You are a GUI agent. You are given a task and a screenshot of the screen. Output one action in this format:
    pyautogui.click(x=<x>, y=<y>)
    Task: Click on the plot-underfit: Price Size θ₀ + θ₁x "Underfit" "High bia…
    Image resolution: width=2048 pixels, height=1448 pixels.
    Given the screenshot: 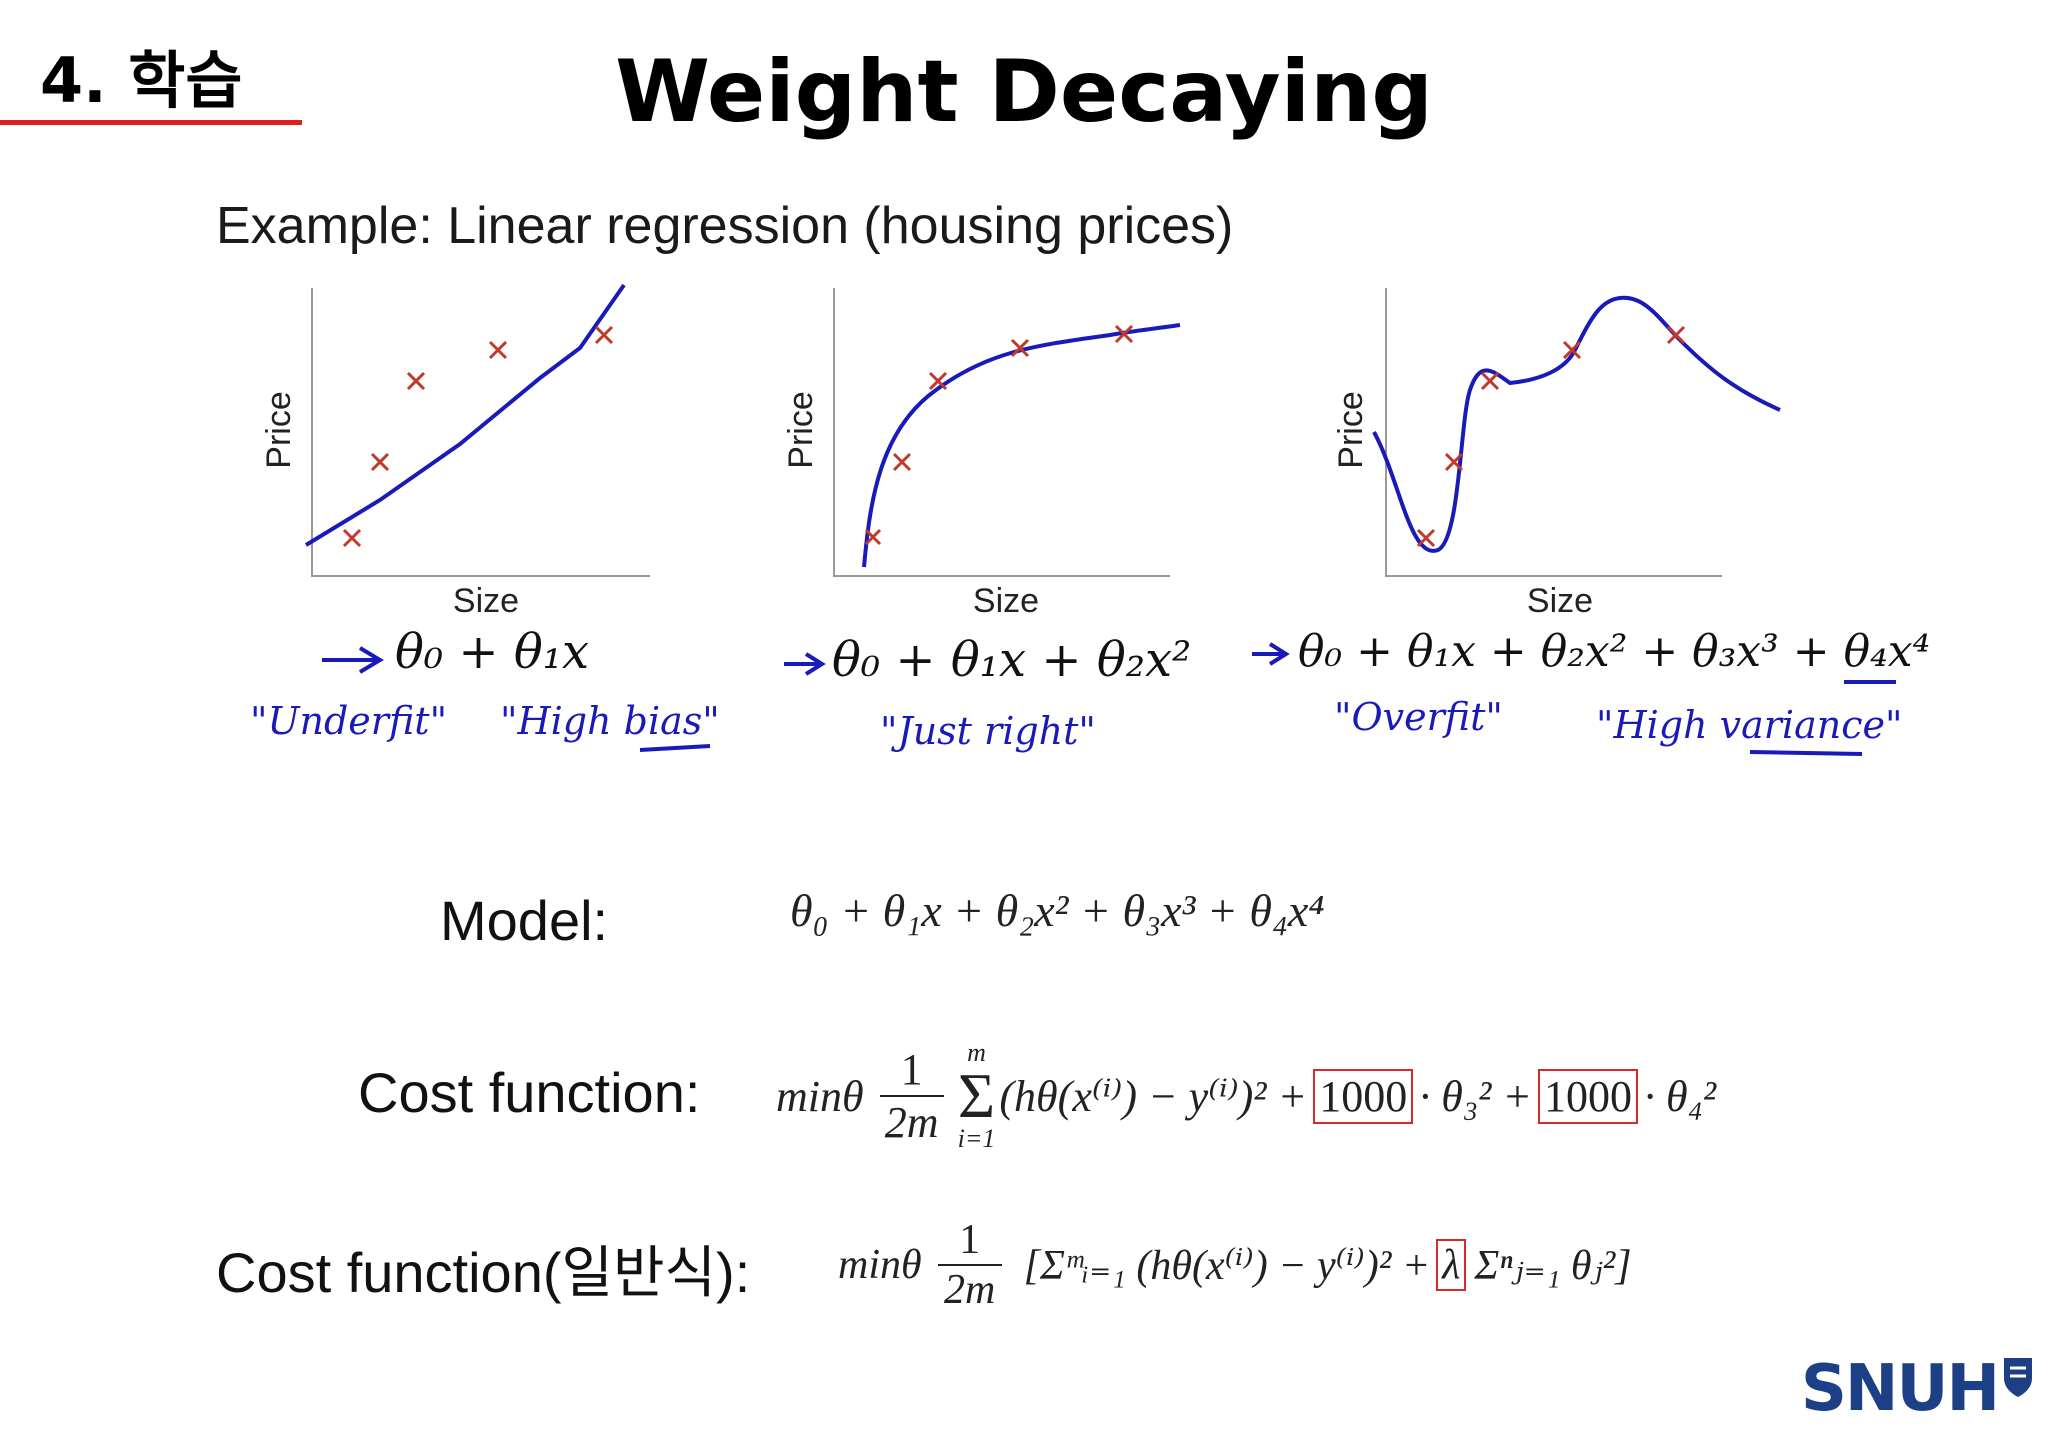 What is the action you would take?
    pyautogui.click(x=485, y=517)
    